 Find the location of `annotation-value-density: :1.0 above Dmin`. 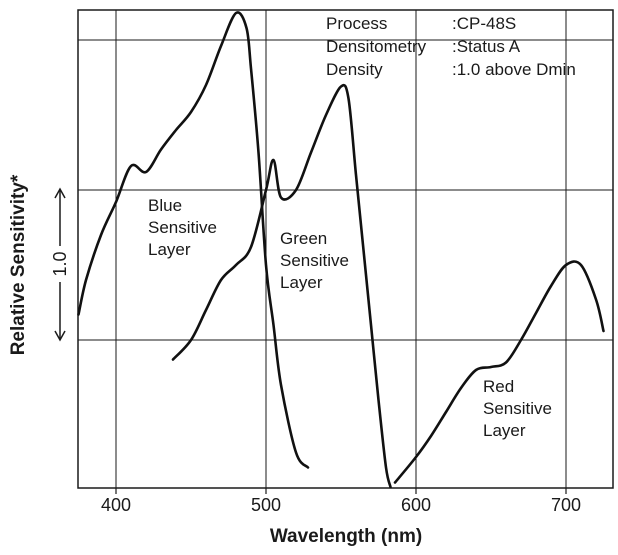

annotation-value-density: :1.0 above Dmin is located at coordinates (514, 69).